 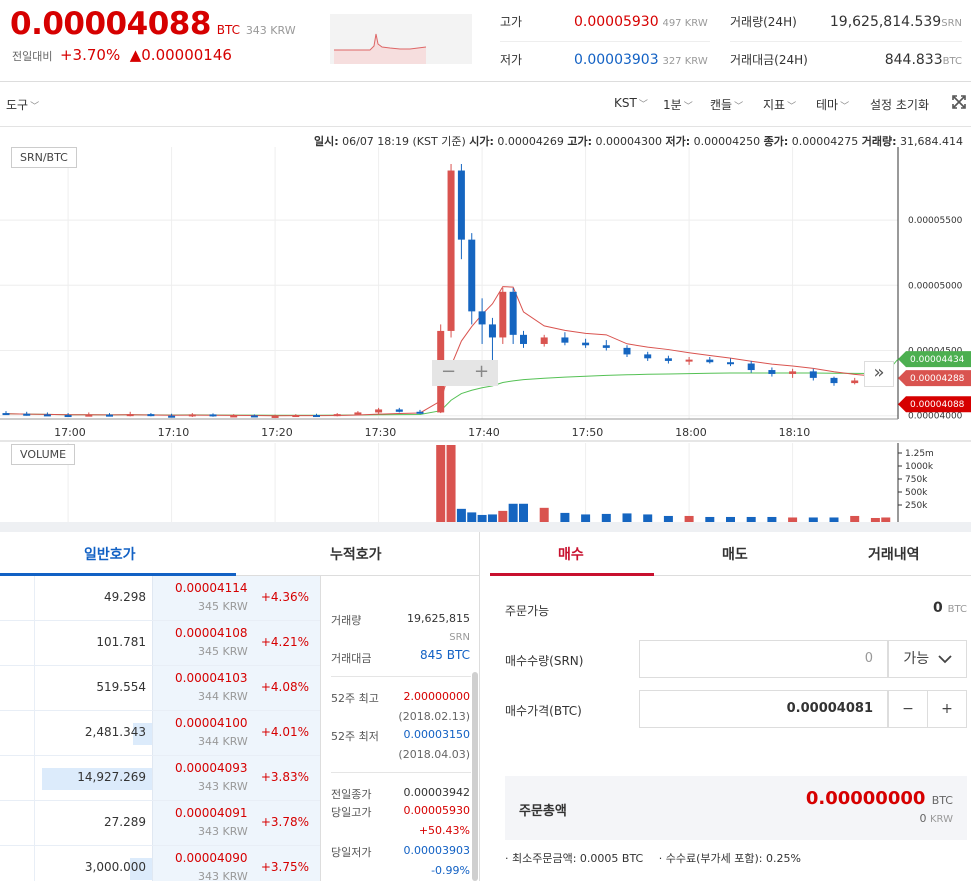 I want to click on price-decrement-button: −, so click(x=908, y=709).